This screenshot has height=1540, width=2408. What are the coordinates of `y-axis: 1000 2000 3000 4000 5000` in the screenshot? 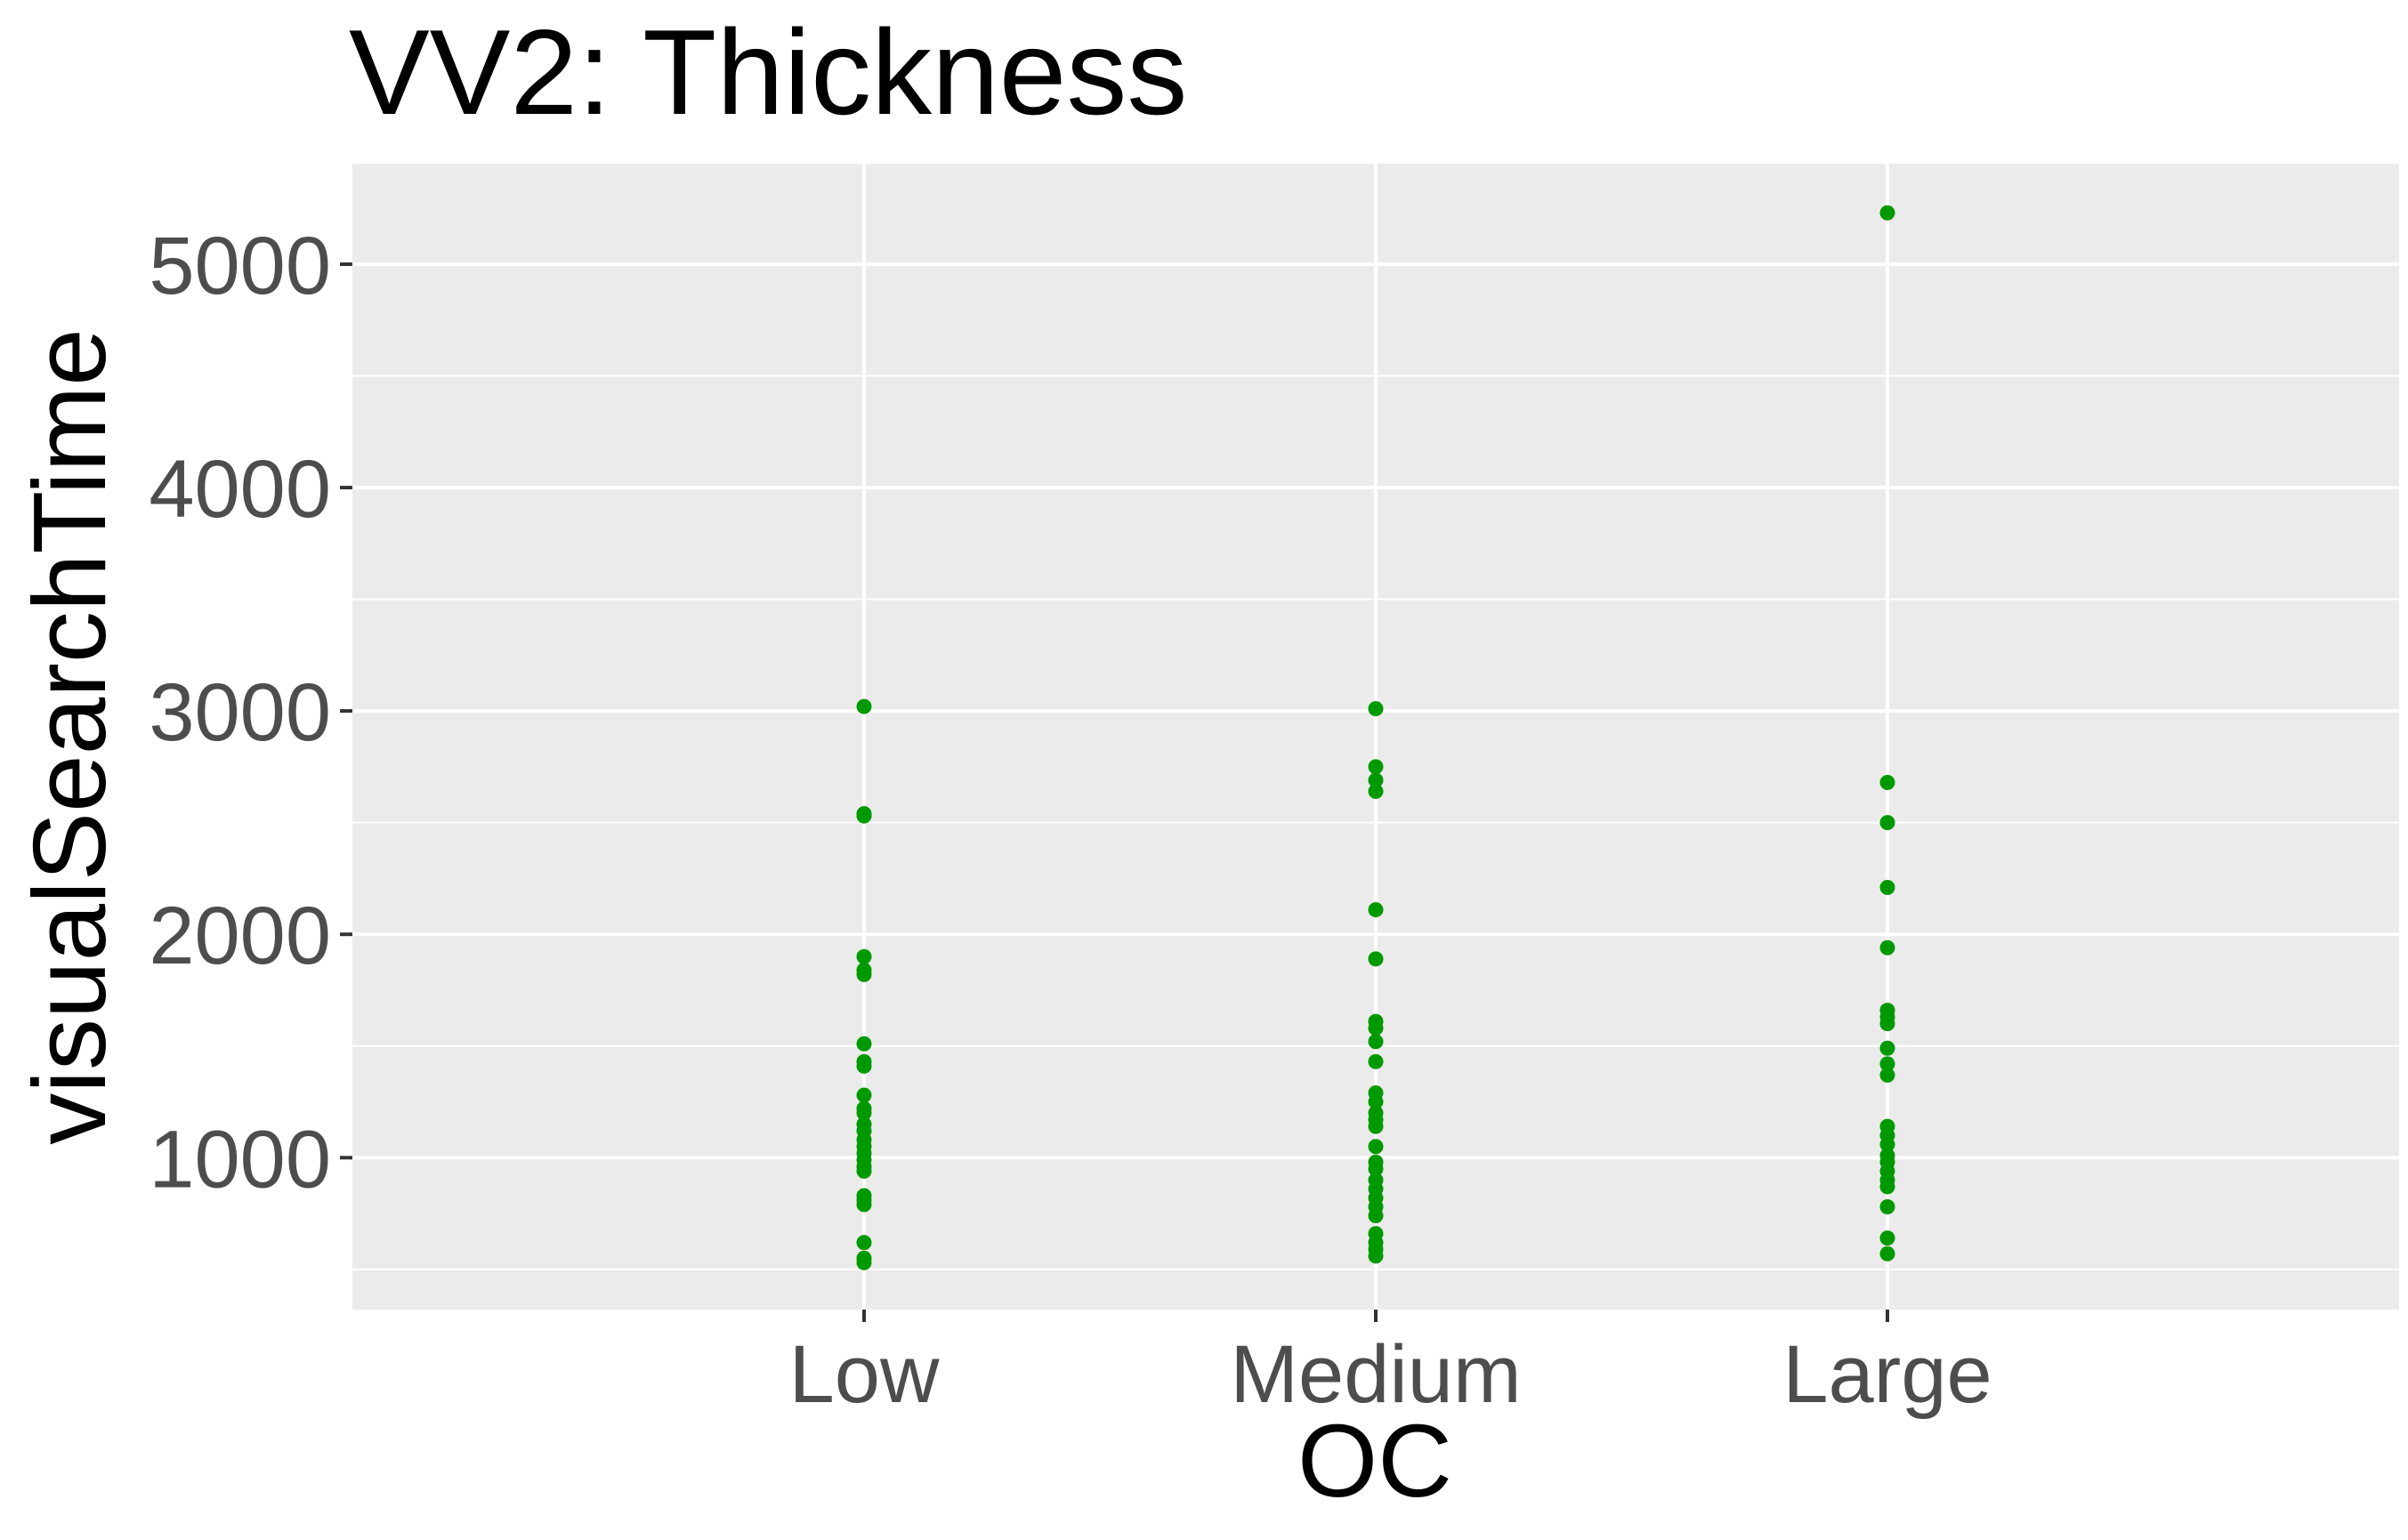 It's located at (251, 713).